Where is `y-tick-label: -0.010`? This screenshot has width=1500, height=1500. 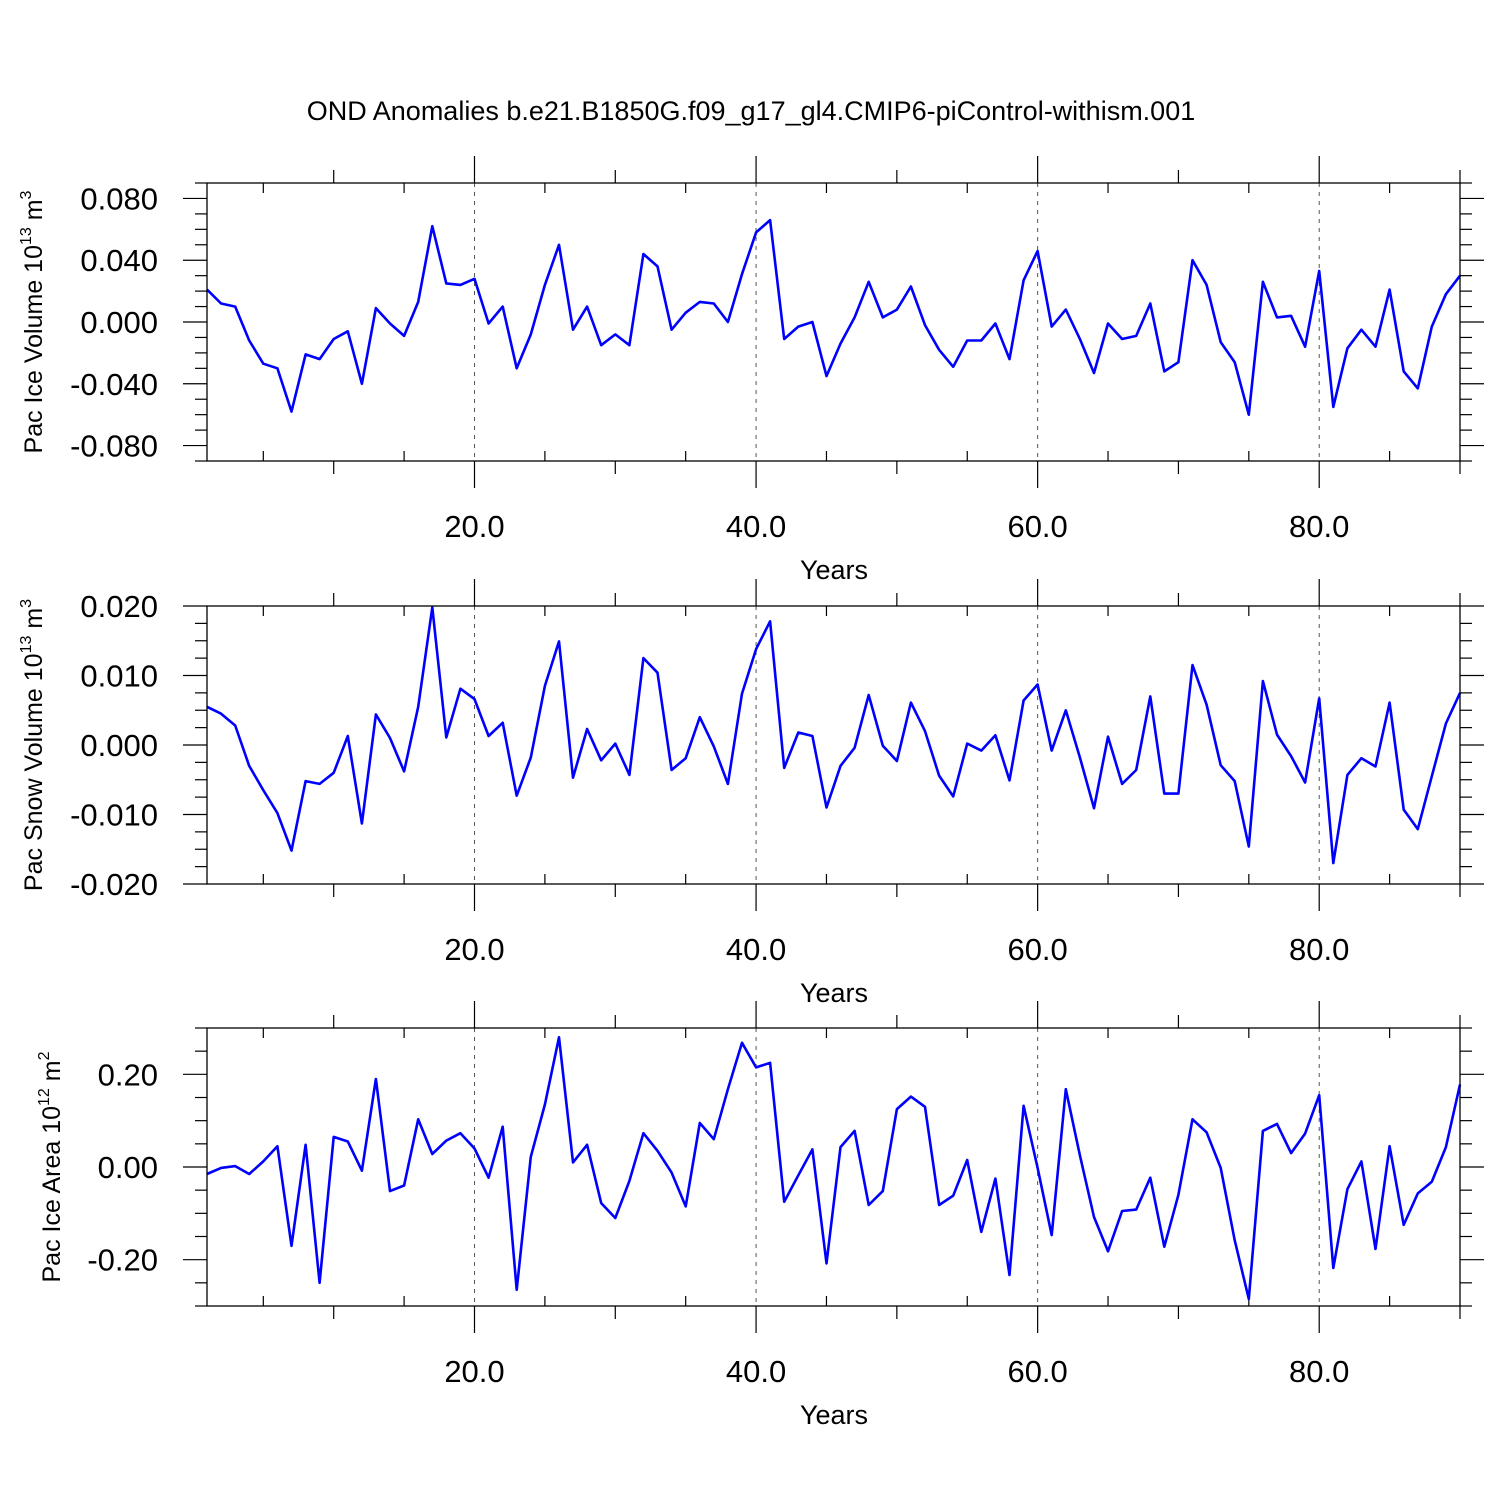 y-tick-label: -0.010 is located at coordinates (114, 815).